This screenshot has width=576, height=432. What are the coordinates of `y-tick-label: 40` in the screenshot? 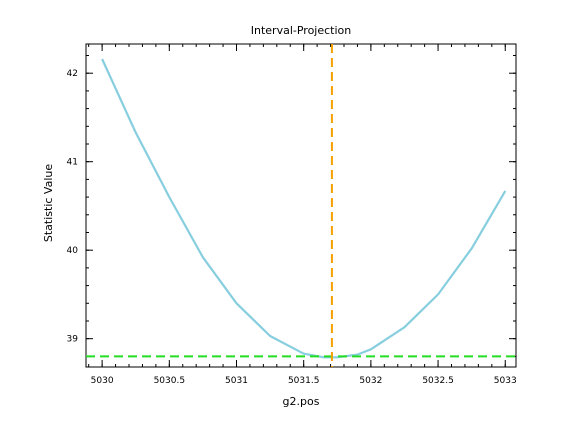 It's located at (73, 251).